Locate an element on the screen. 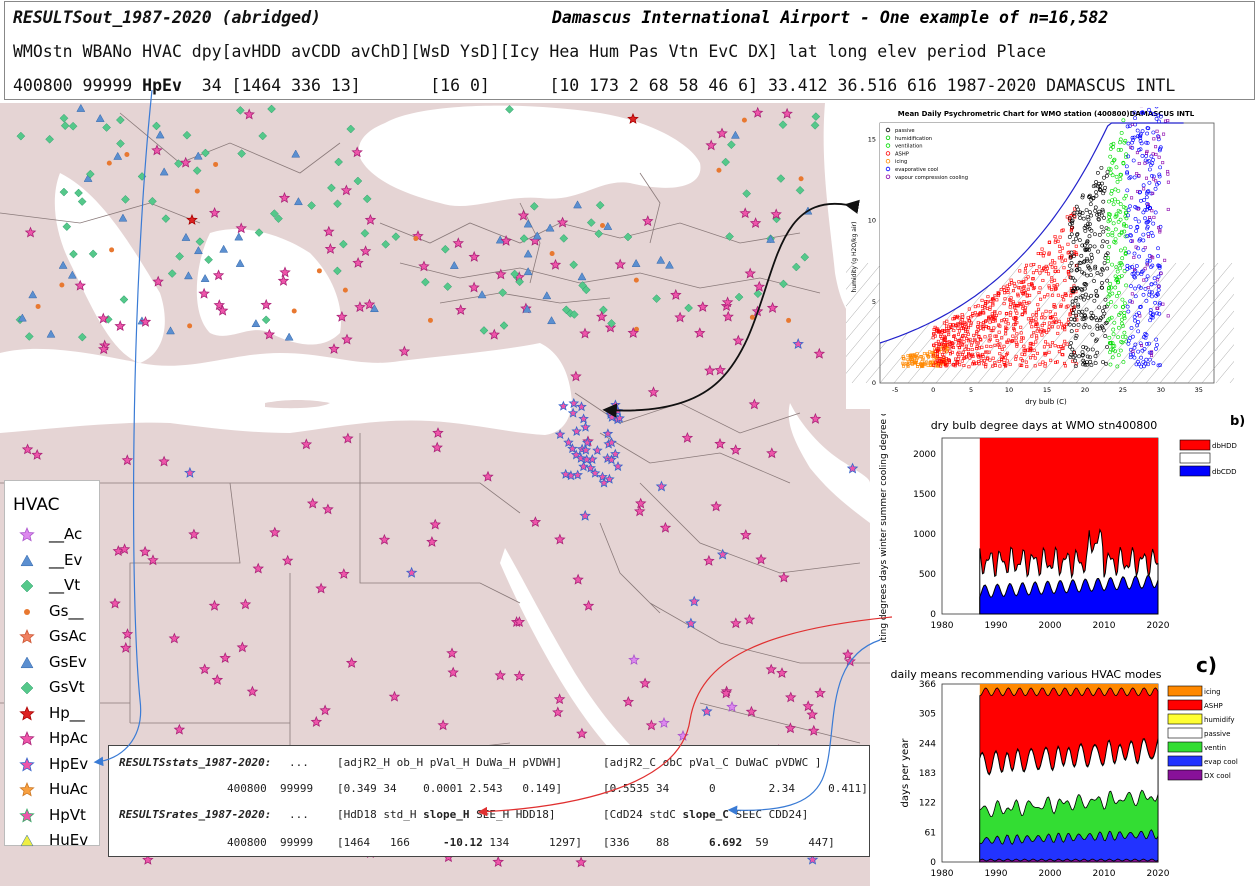  map-gsev-marker is located at coordinates (198, 155).